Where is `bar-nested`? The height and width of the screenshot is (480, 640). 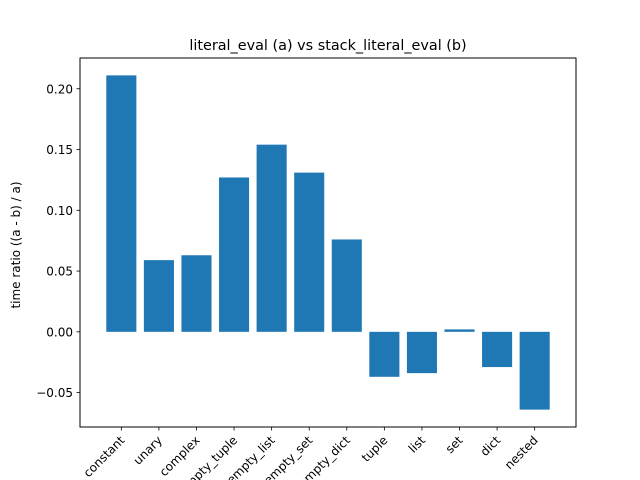 bar-nested is located at coordinates (534, 370).